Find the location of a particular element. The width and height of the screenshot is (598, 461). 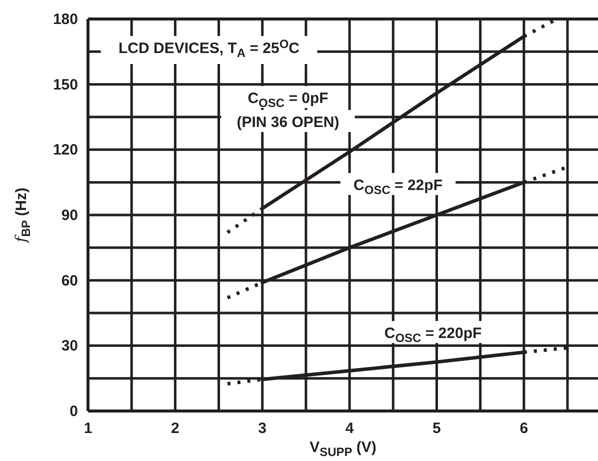

x-tick-label: 2 is located at coordinates (175, 428).